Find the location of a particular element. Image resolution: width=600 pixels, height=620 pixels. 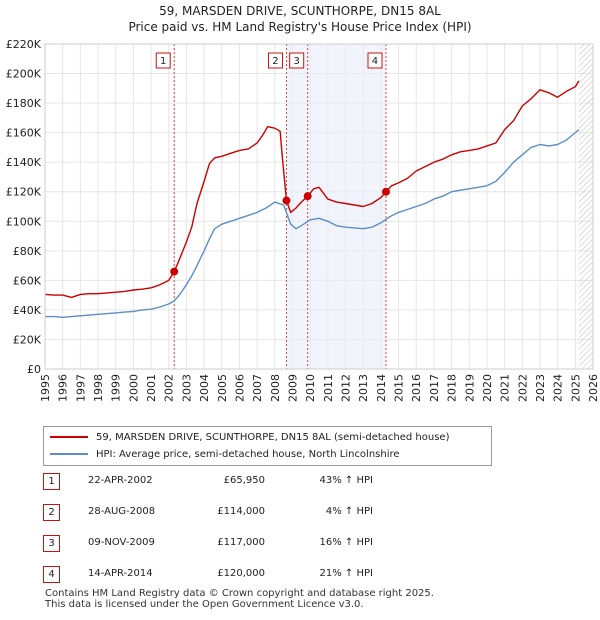

legend-property-line is located at coordinates (69, 437).